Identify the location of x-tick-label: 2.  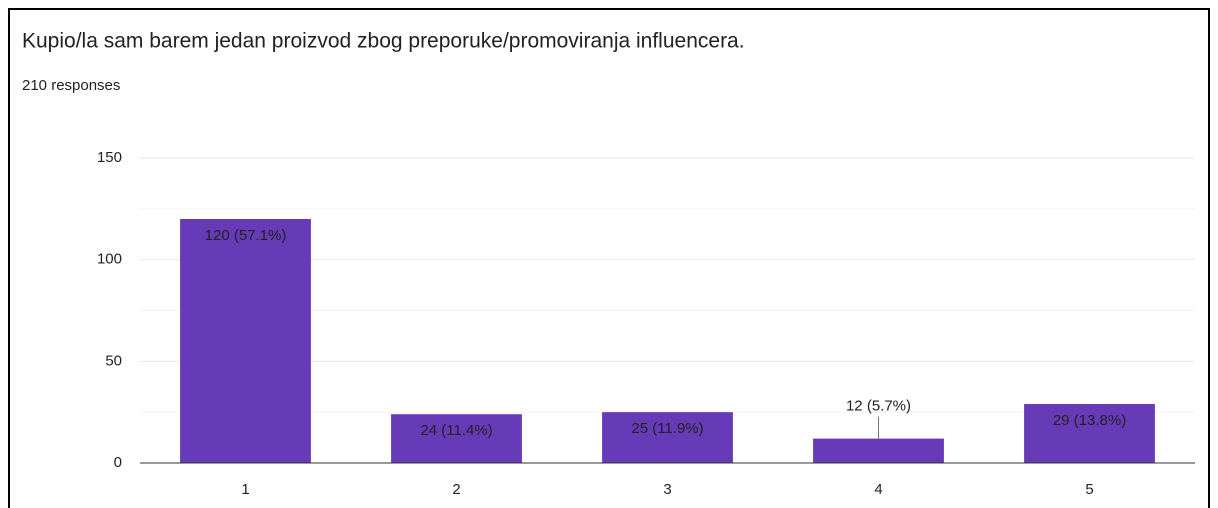
(456, 489).